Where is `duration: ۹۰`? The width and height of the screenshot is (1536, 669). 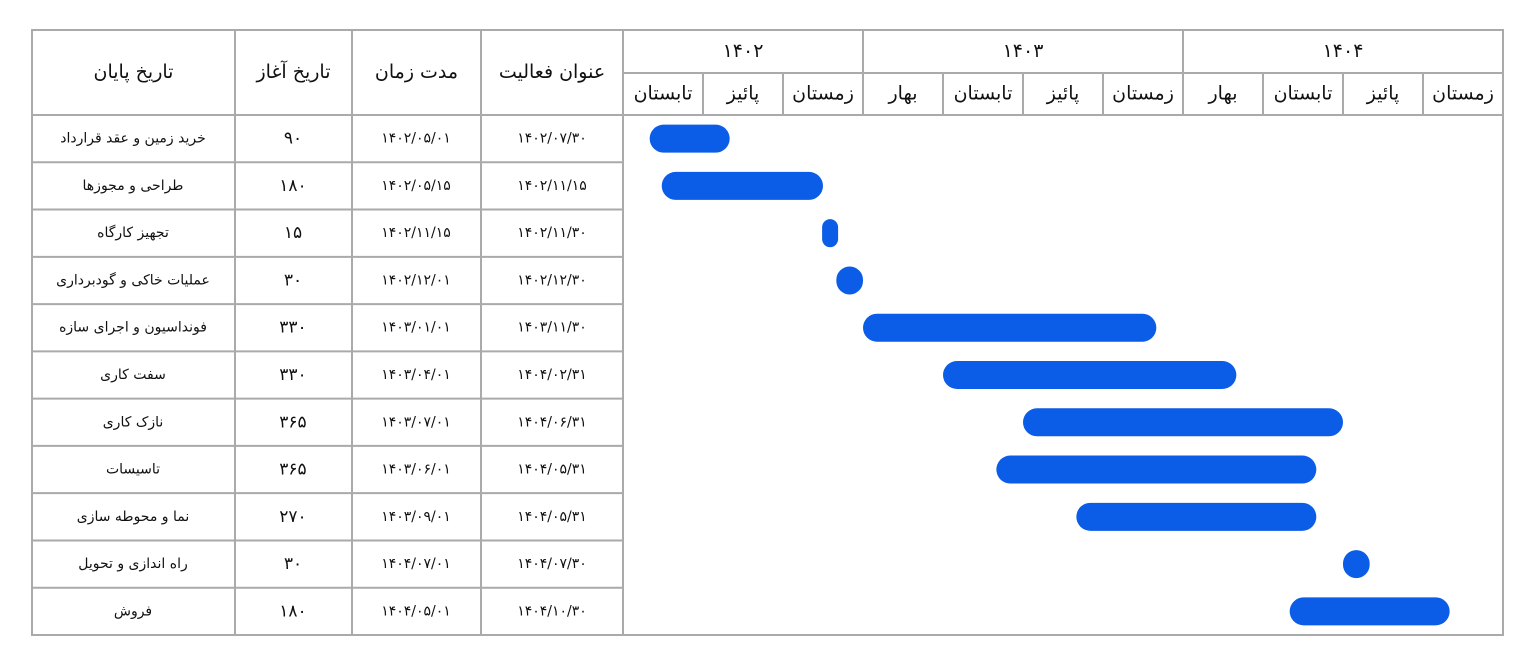
duration: ۹۰ is located at coordinates (293, 139).